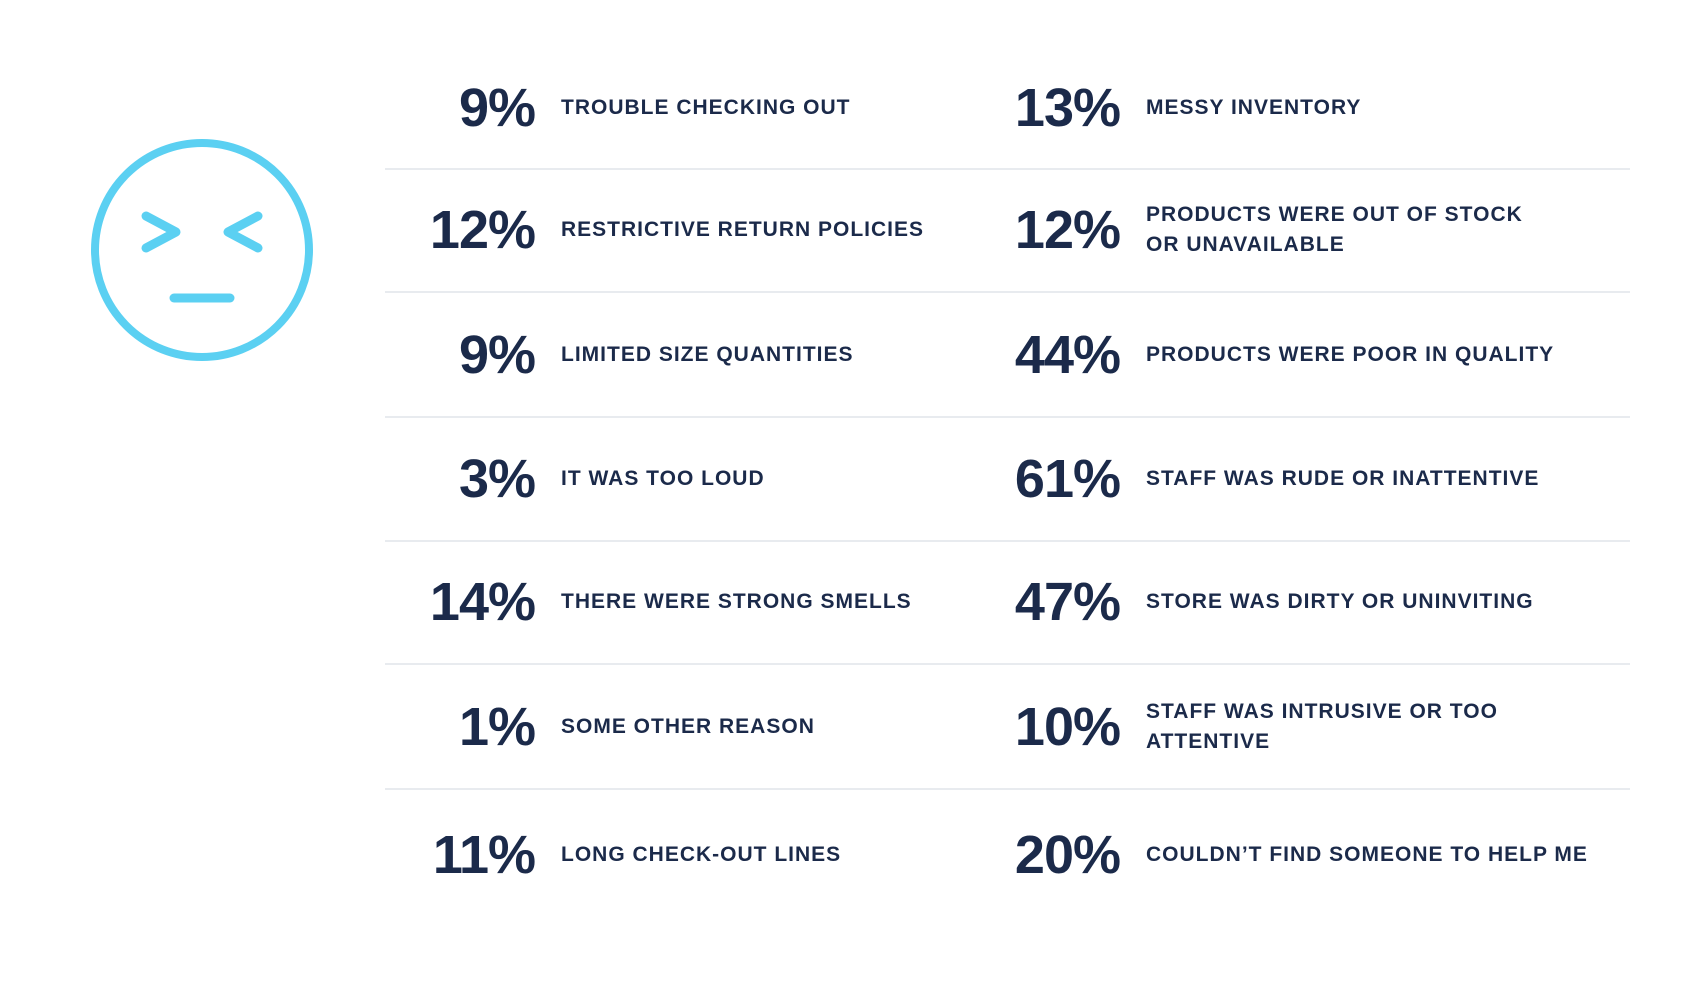 Image resolution: width=1700 pixels, height=988 pixels. I want to click on stat-percent: 1%, so click(497, 727).